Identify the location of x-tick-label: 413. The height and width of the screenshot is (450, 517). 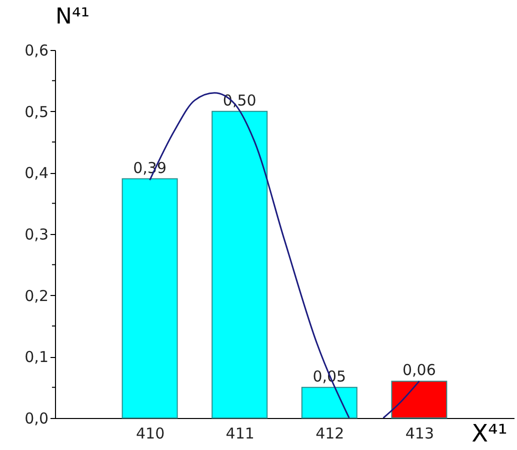
(419, 433).